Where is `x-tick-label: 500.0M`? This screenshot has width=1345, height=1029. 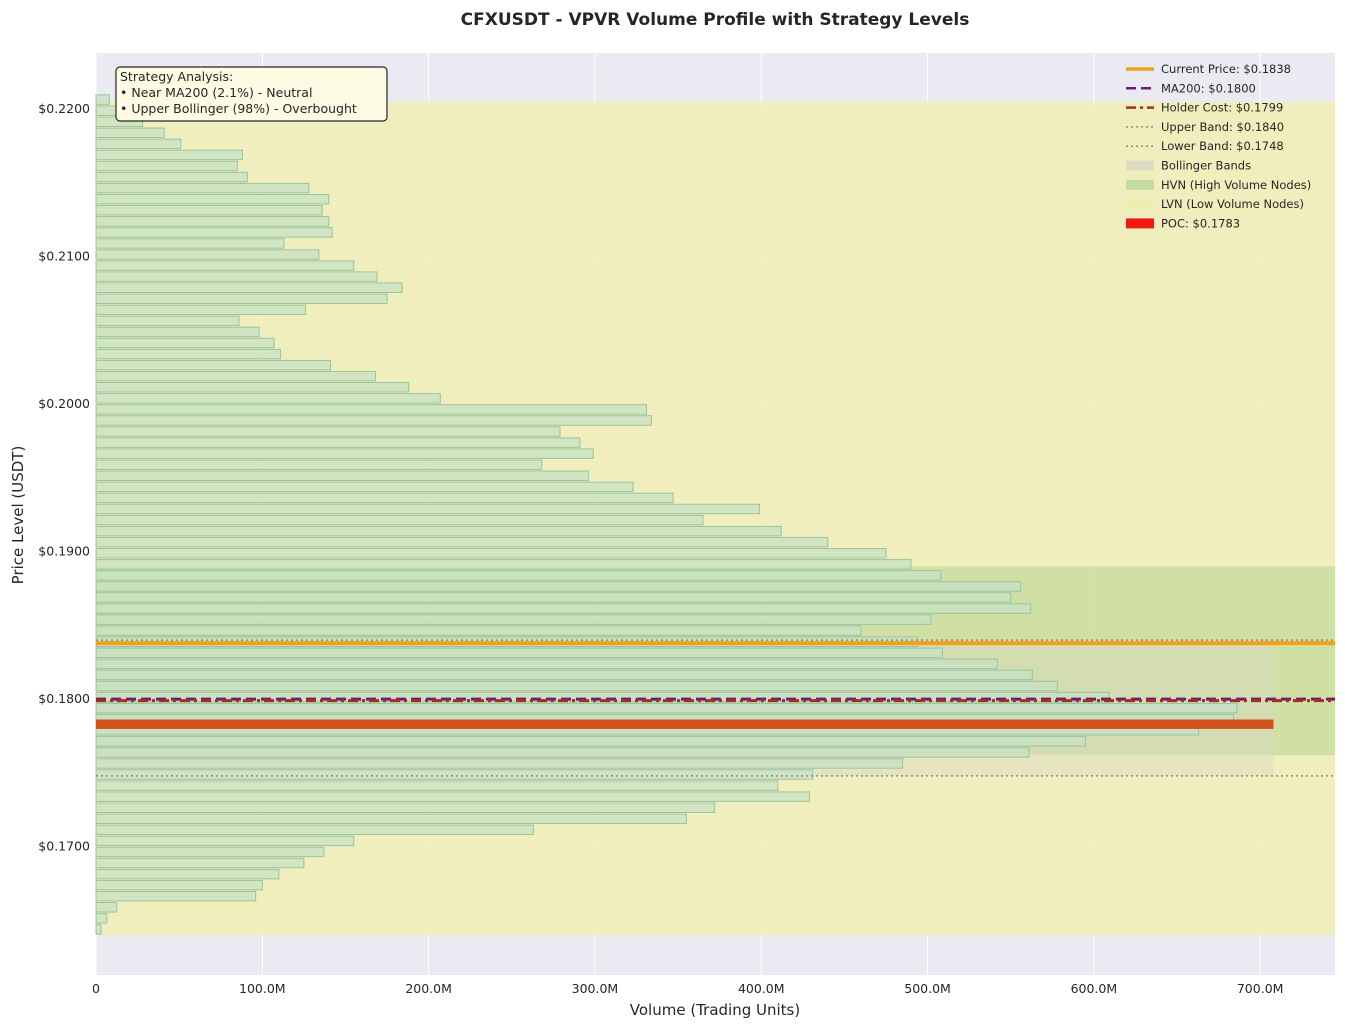 x-tick-label: 500.0M is located at coordinates (927, 988).